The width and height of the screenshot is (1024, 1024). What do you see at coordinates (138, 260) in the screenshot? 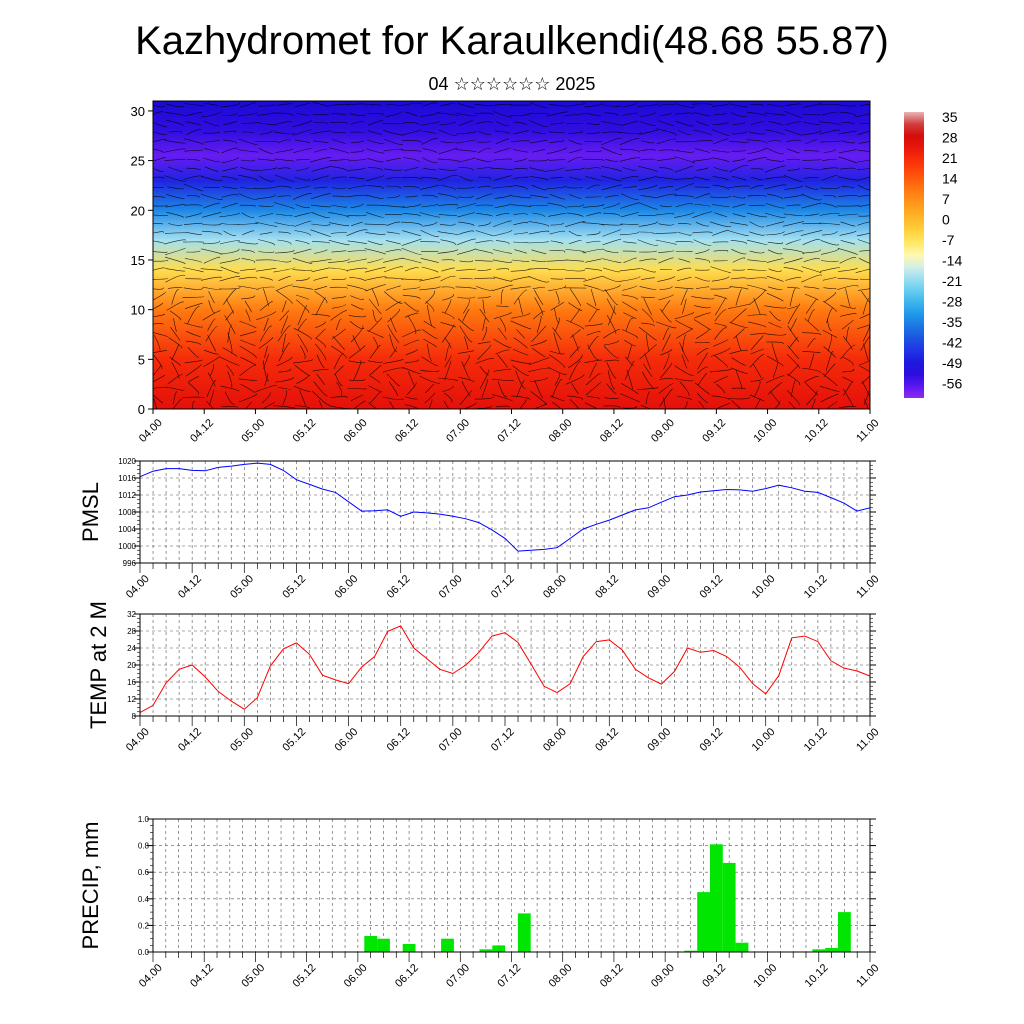
I see `y-tick-label: 15` at bounding box center [138, 260].